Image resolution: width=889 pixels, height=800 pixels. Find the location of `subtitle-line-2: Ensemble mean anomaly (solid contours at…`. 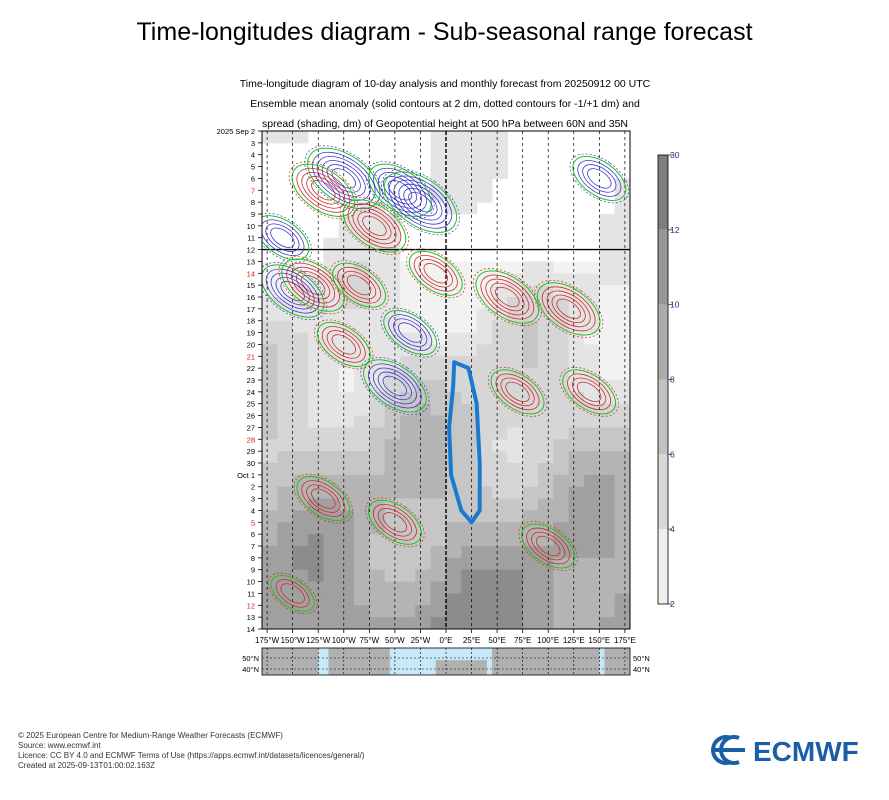

subtitle-line-2: Ensemble mean anomaly (solid contours at… is located at coordinates (445, 104).